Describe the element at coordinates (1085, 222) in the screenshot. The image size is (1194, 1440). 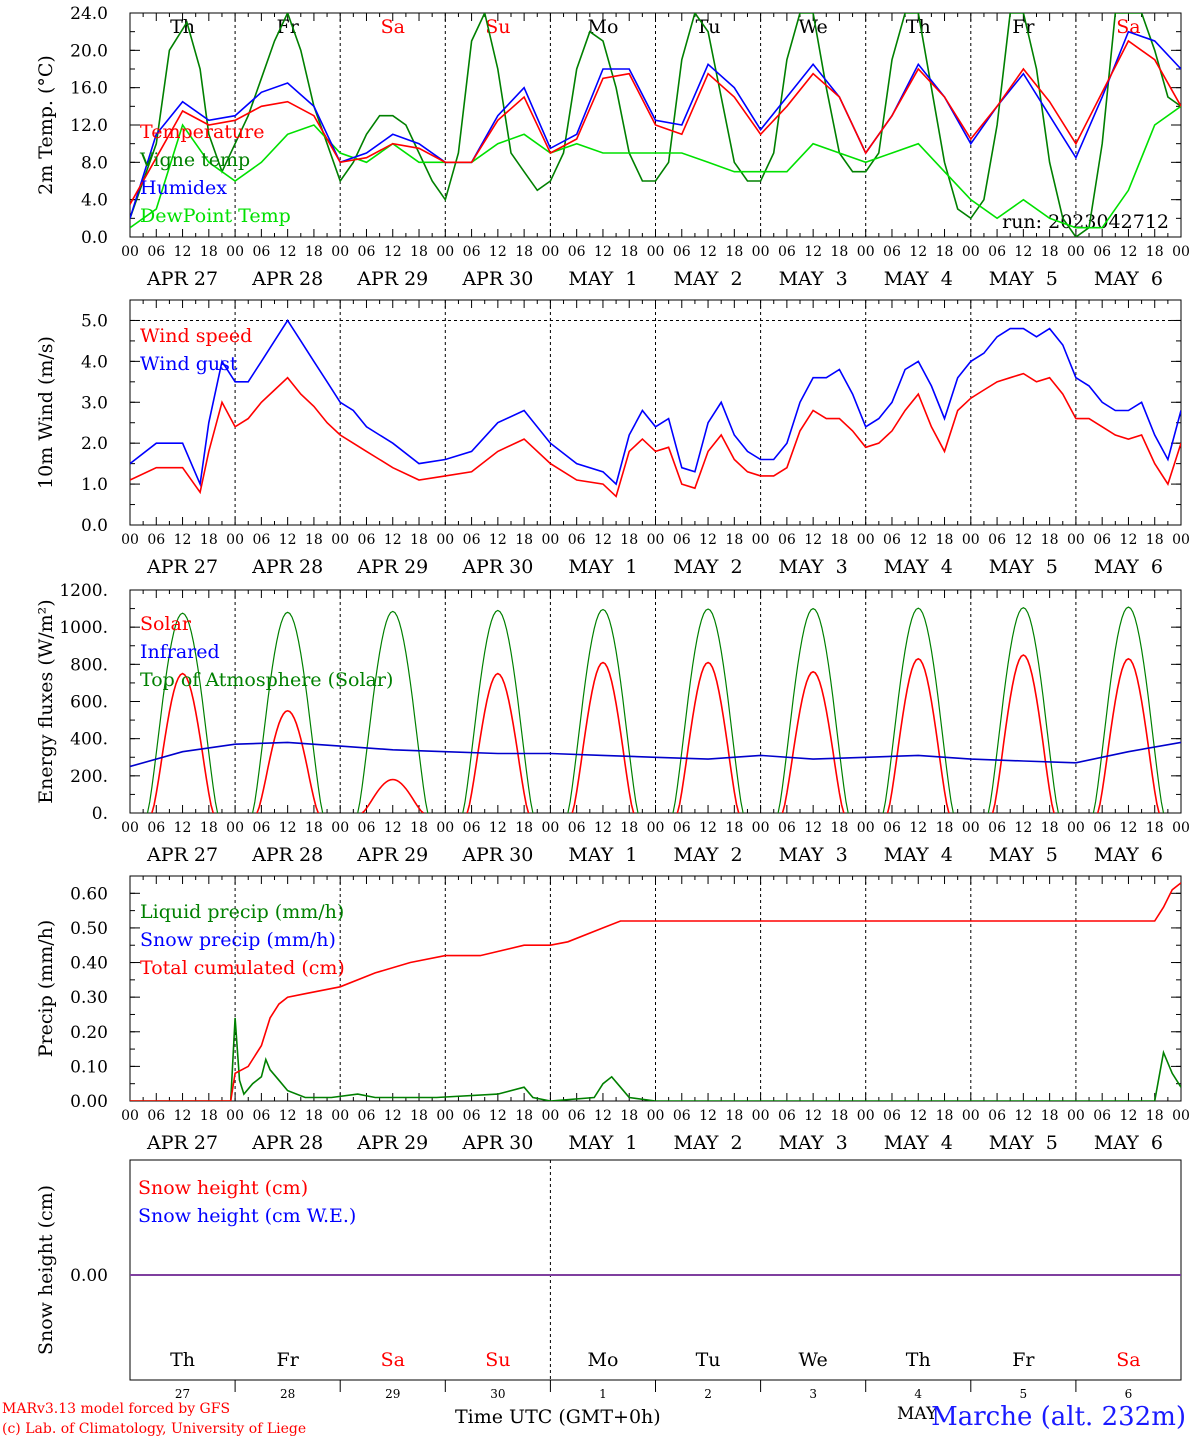
I see `run-annotation: run: 2023042712` at that location.